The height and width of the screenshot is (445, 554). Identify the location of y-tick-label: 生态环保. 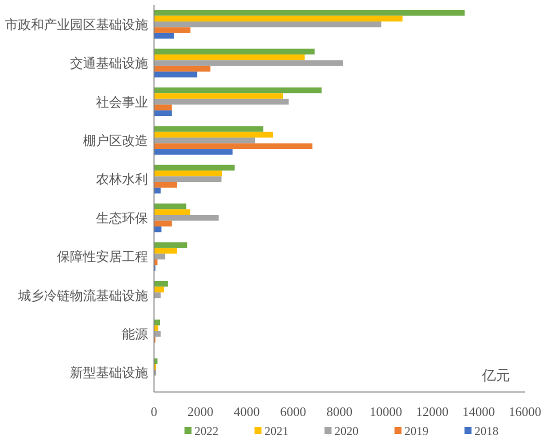
(122, 218).